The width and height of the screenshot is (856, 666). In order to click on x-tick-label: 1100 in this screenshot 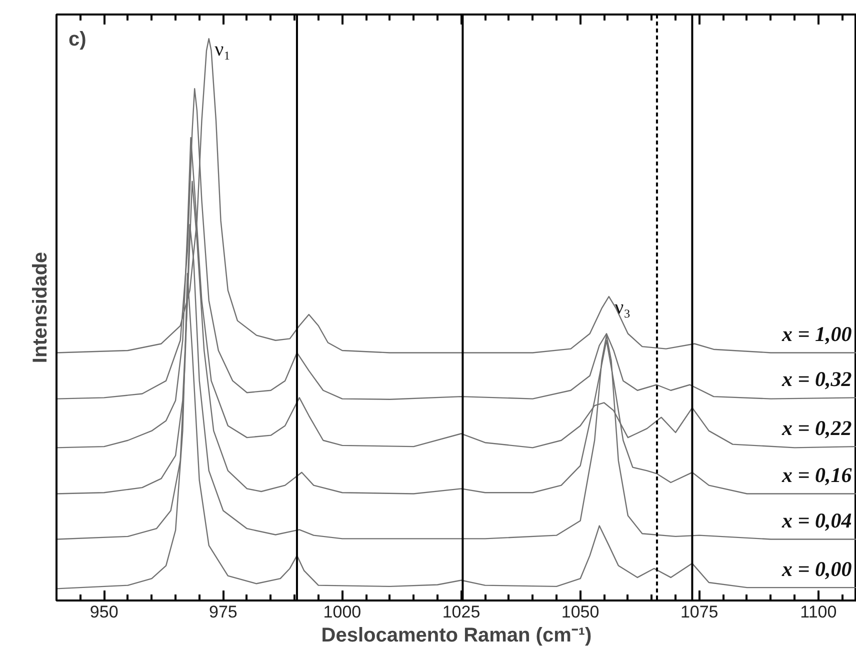, I will do `click(818, 612)`.